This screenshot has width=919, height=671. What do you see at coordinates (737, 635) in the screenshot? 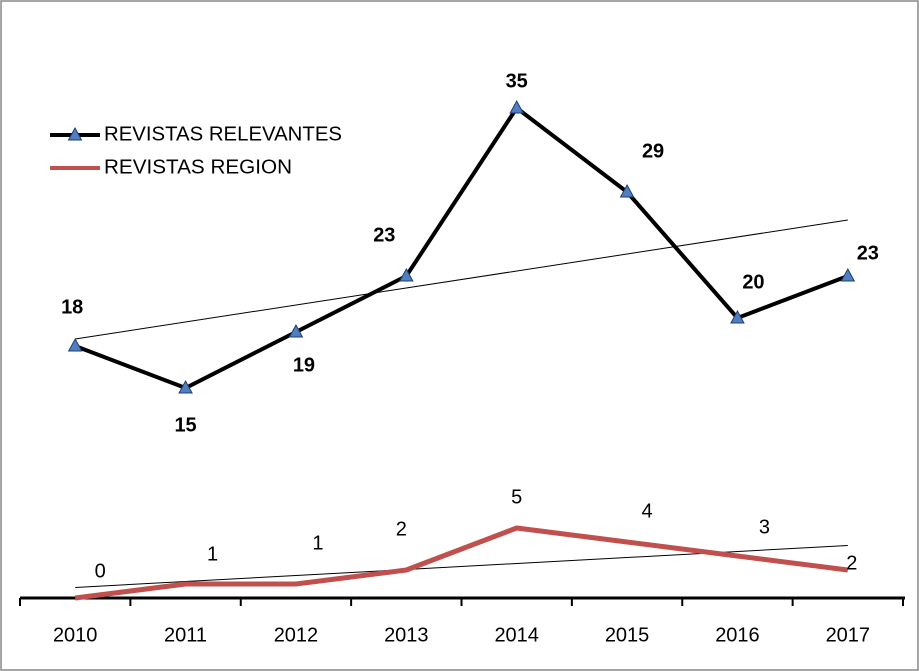
I see `x-tick-label: 2016` at bounding box center [737, 635].